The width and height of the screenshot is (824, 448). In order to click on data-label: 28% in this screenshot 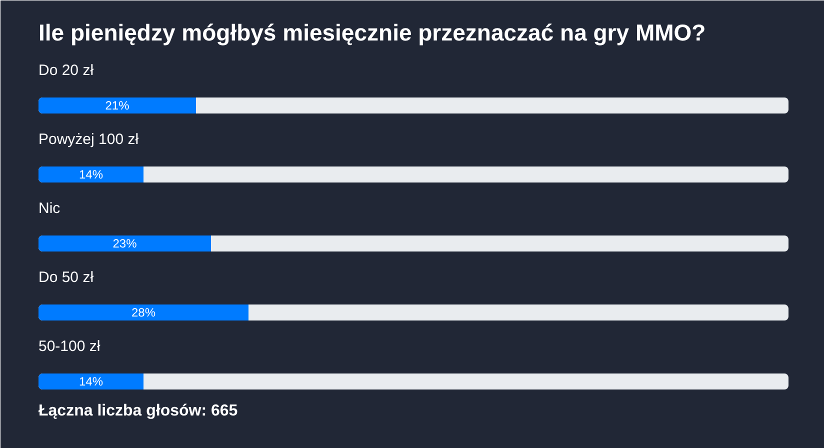, I will do `click(143, 313)`.